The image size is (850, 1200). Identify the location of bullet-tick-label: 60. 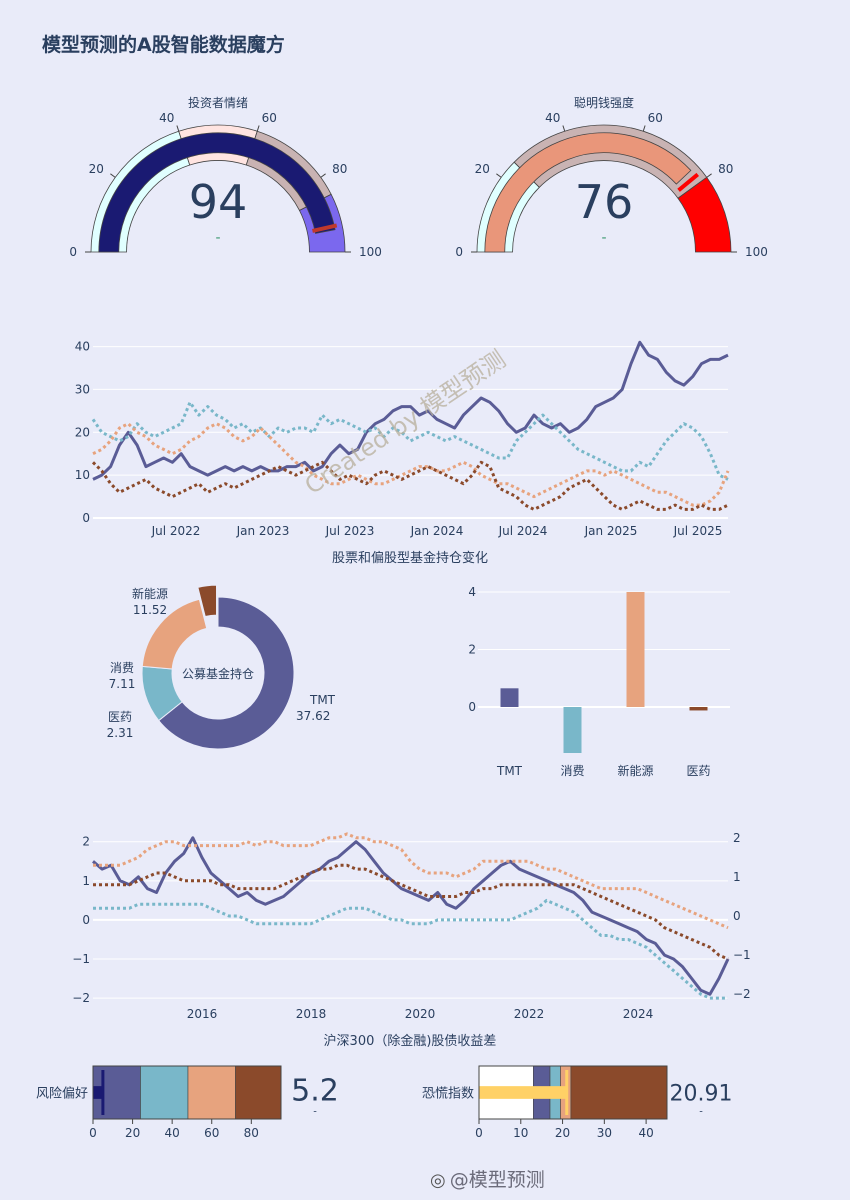
(211, 1133).